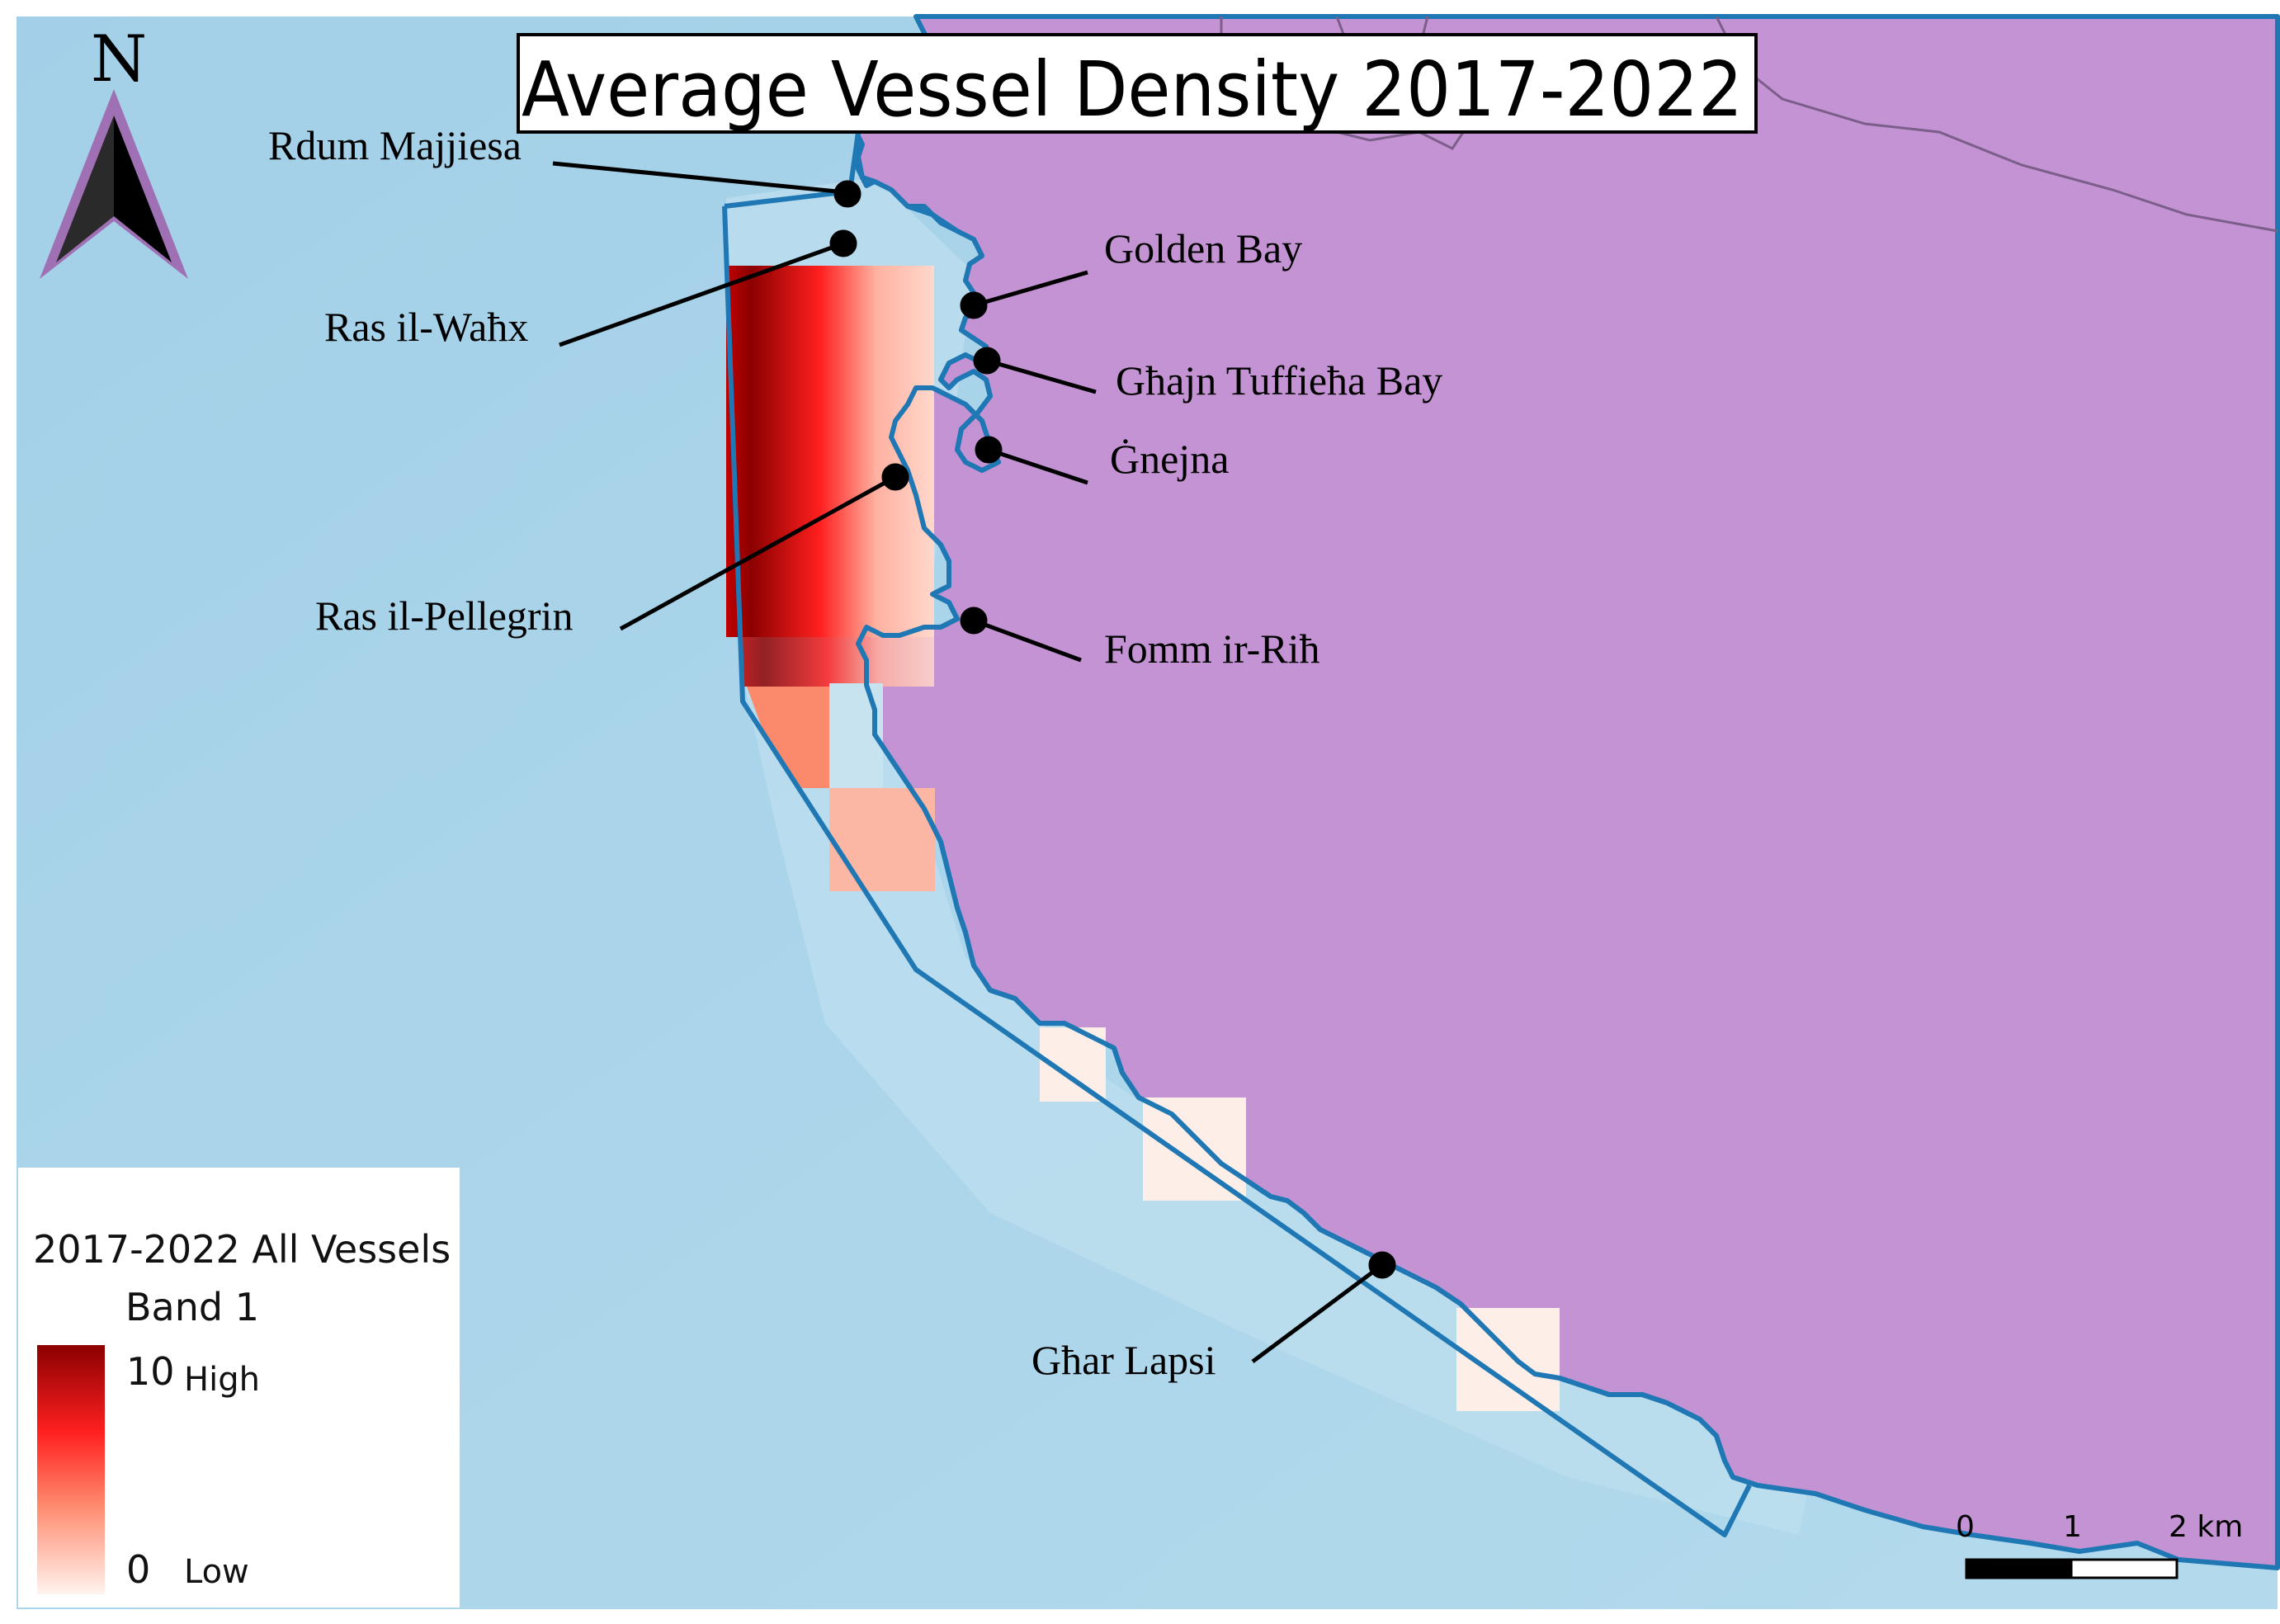  What do you see at coordinates (119, 60) in the screenshot?
I see `north-arrow-label: N` at bounding box center [119, 60].